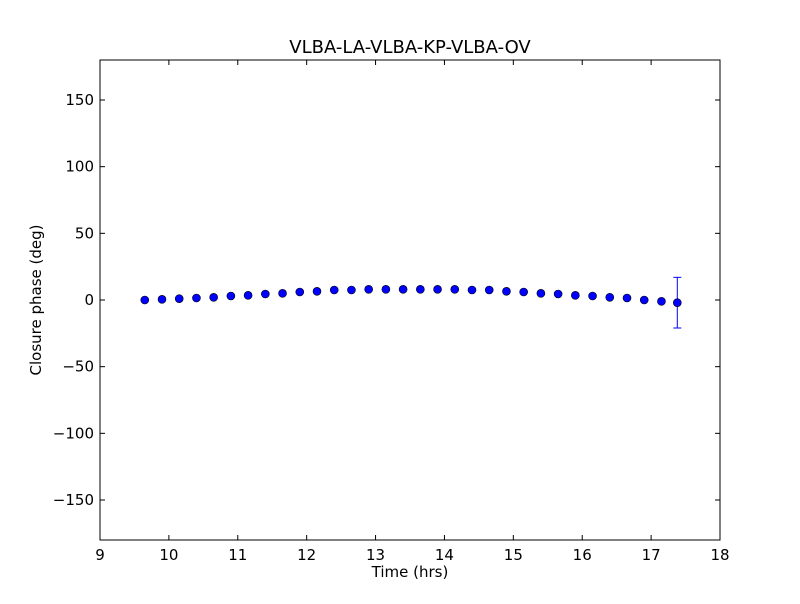 This screenshot has width=800, height=604. Describe the element at coordinates (73, 500) in the screenshot. I see `y-tick-label: −150` at that location.